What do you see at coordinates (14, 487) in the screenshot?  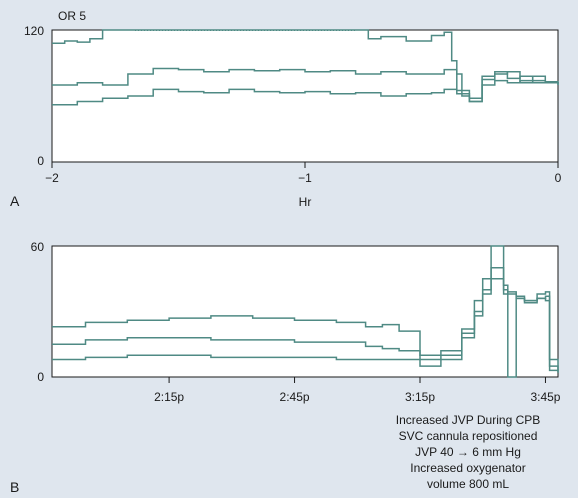 I see `panel-label-b: B` at bounding box center [14, 487].